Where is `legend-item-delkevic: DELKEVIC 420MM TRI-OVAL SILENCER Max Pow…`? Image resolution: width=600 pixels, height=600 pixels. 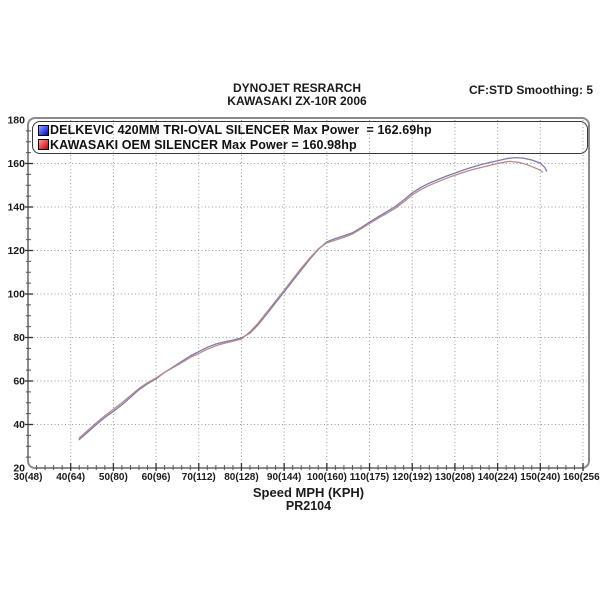
legend-item-delkevic: DELKEVIC 420MM TRI-OVAL SILENCER Max Pow… is located at coordinates (312, 130).